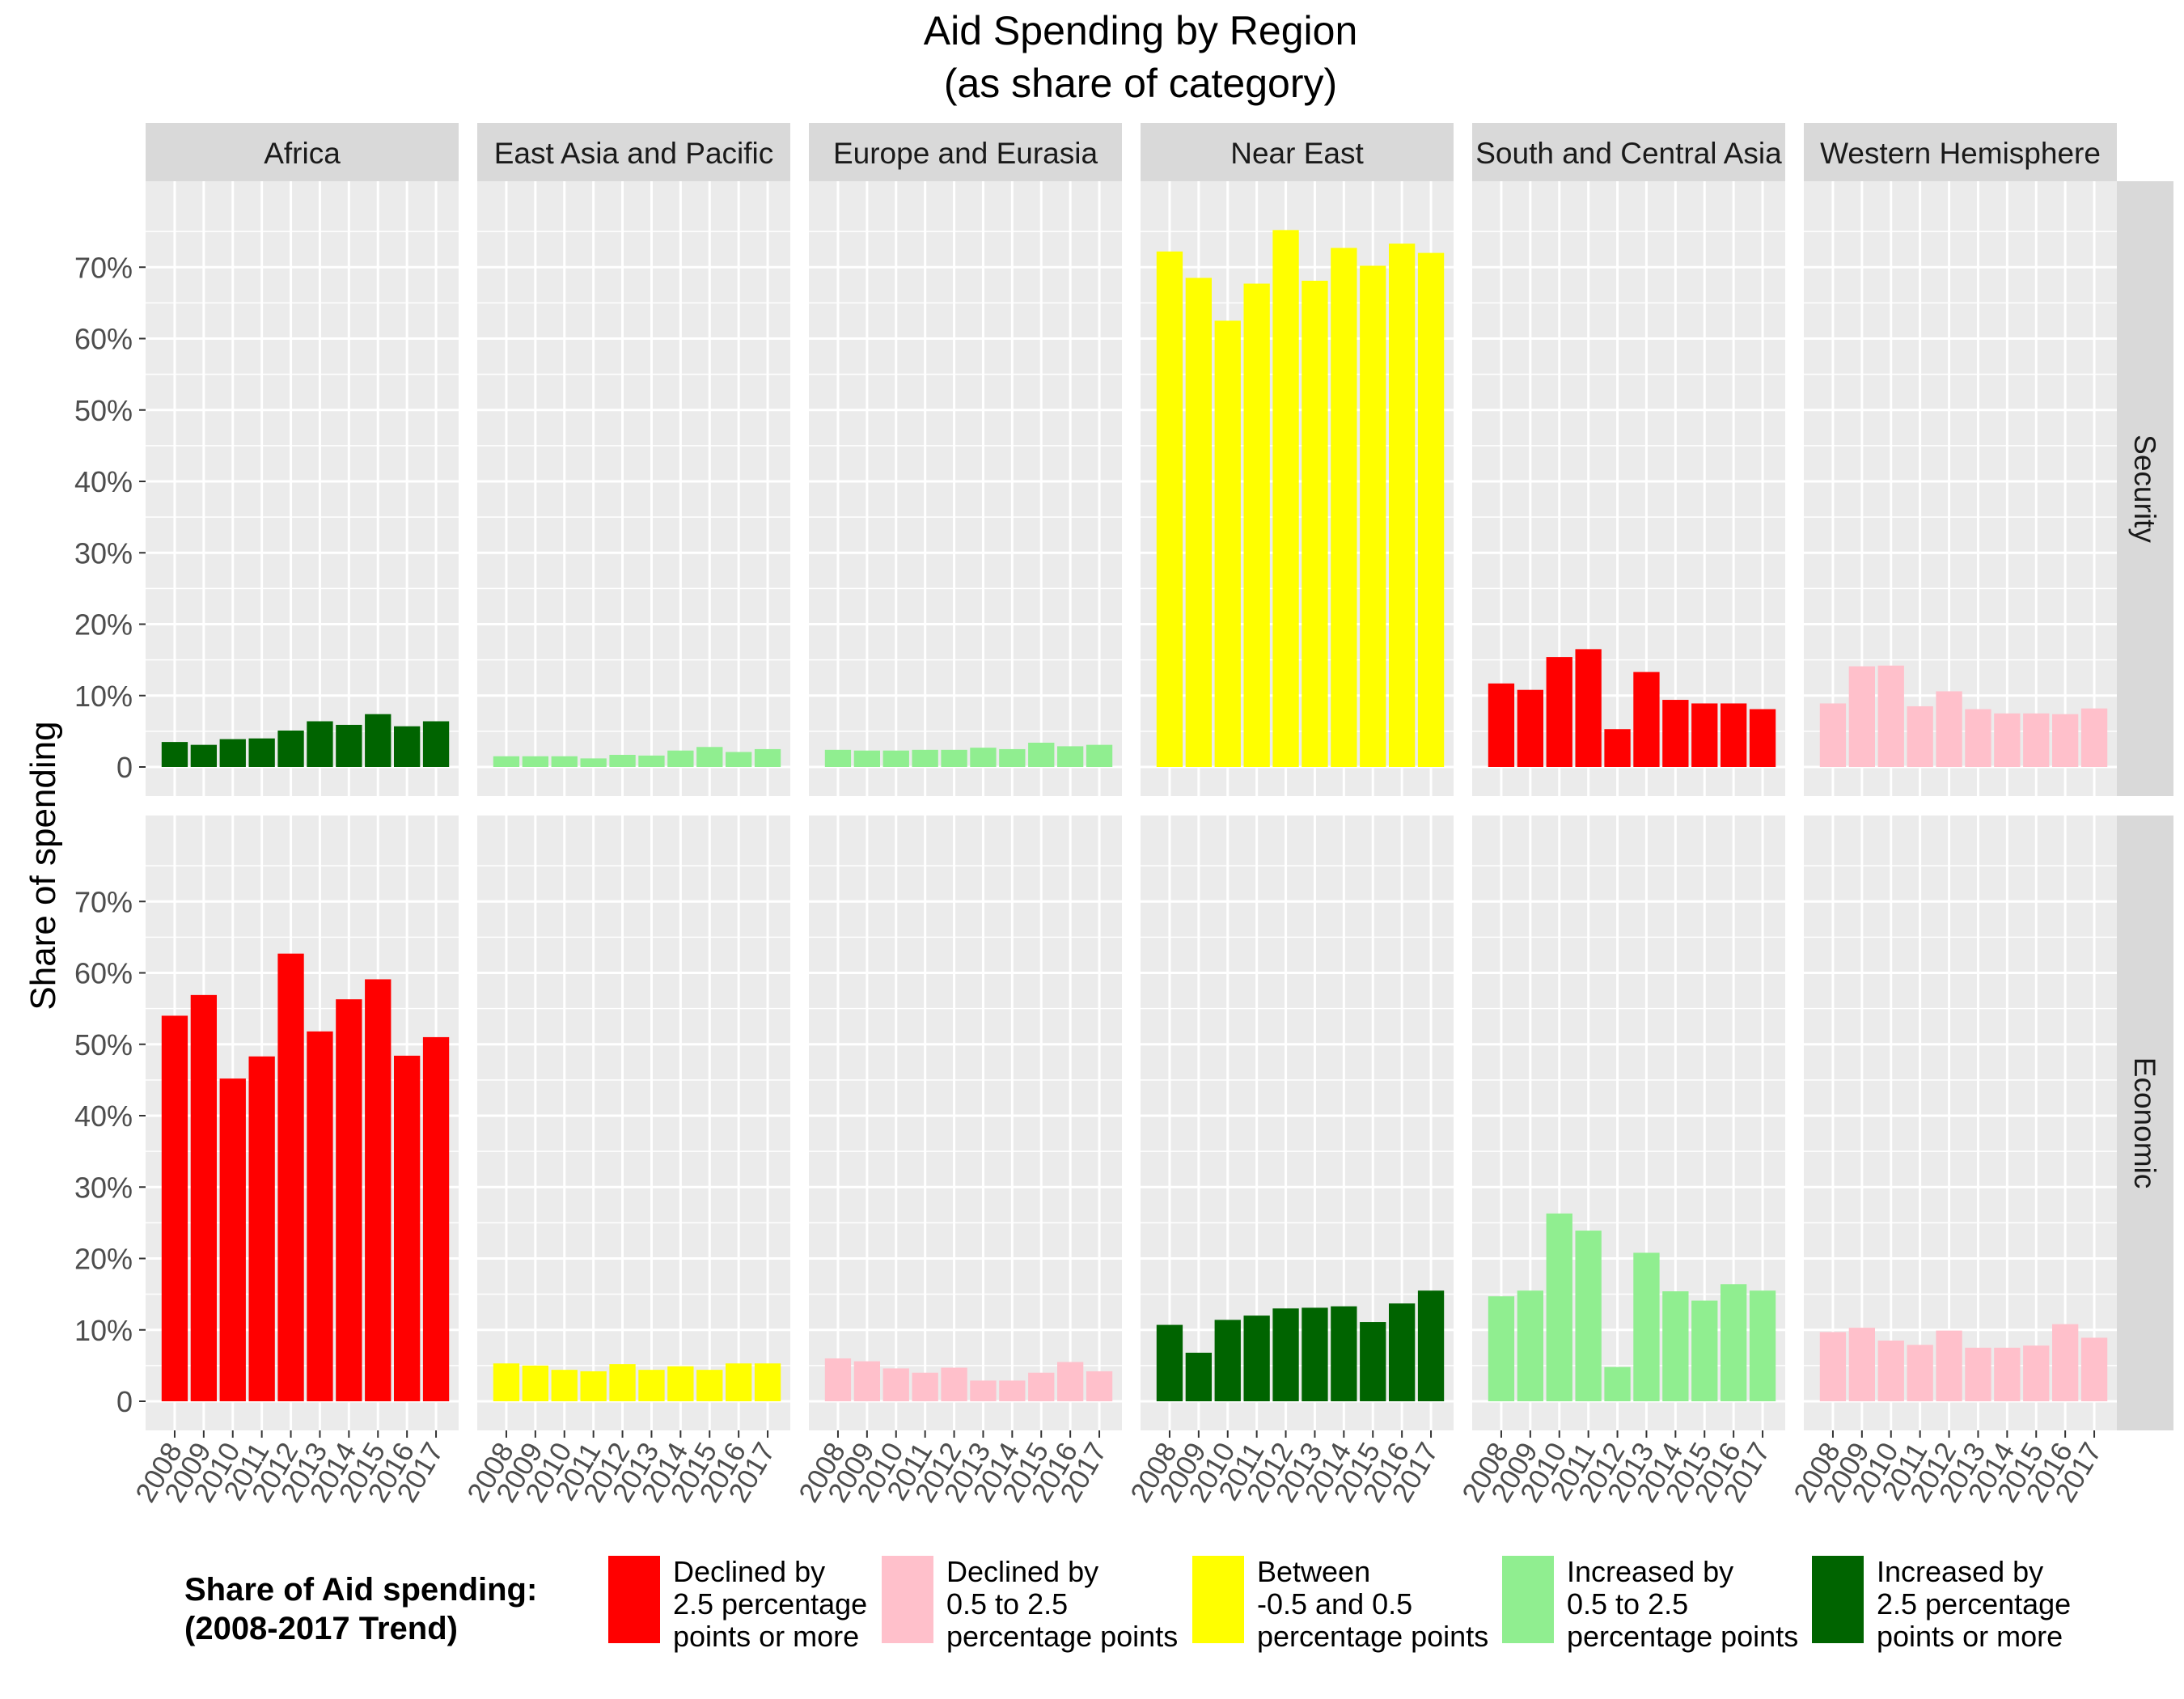 This screenshot has height=1699, width=2184. I want to click on panel-security-south-and-central-asia, so click(1628, 489).